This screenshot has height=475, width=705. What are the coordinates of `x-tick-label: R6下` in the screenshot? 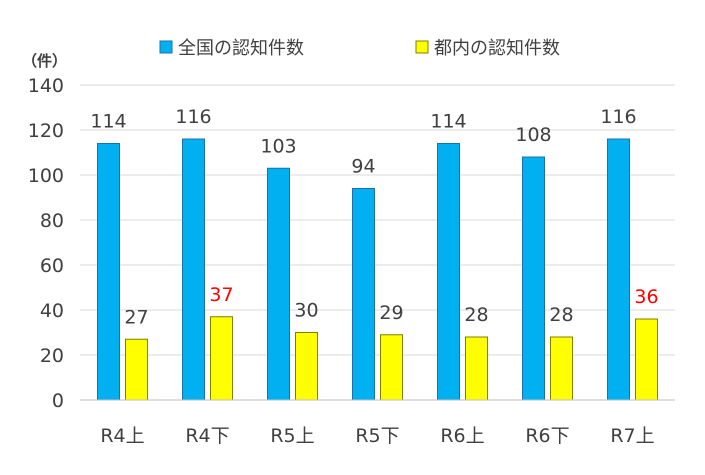 It's located at (547, 436).